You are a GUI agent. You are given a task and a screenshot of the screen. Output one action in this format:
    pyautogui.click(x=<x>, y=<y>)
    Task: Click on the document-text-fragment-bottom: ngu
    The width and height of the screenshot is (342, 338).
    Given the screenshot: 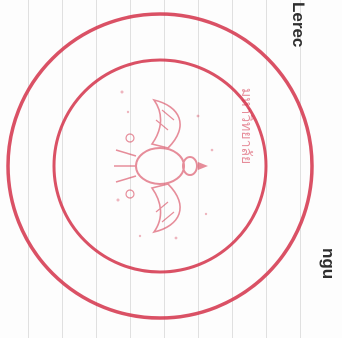 What is the action you would take?
    pyautogui.click(x=328, y=264)
    